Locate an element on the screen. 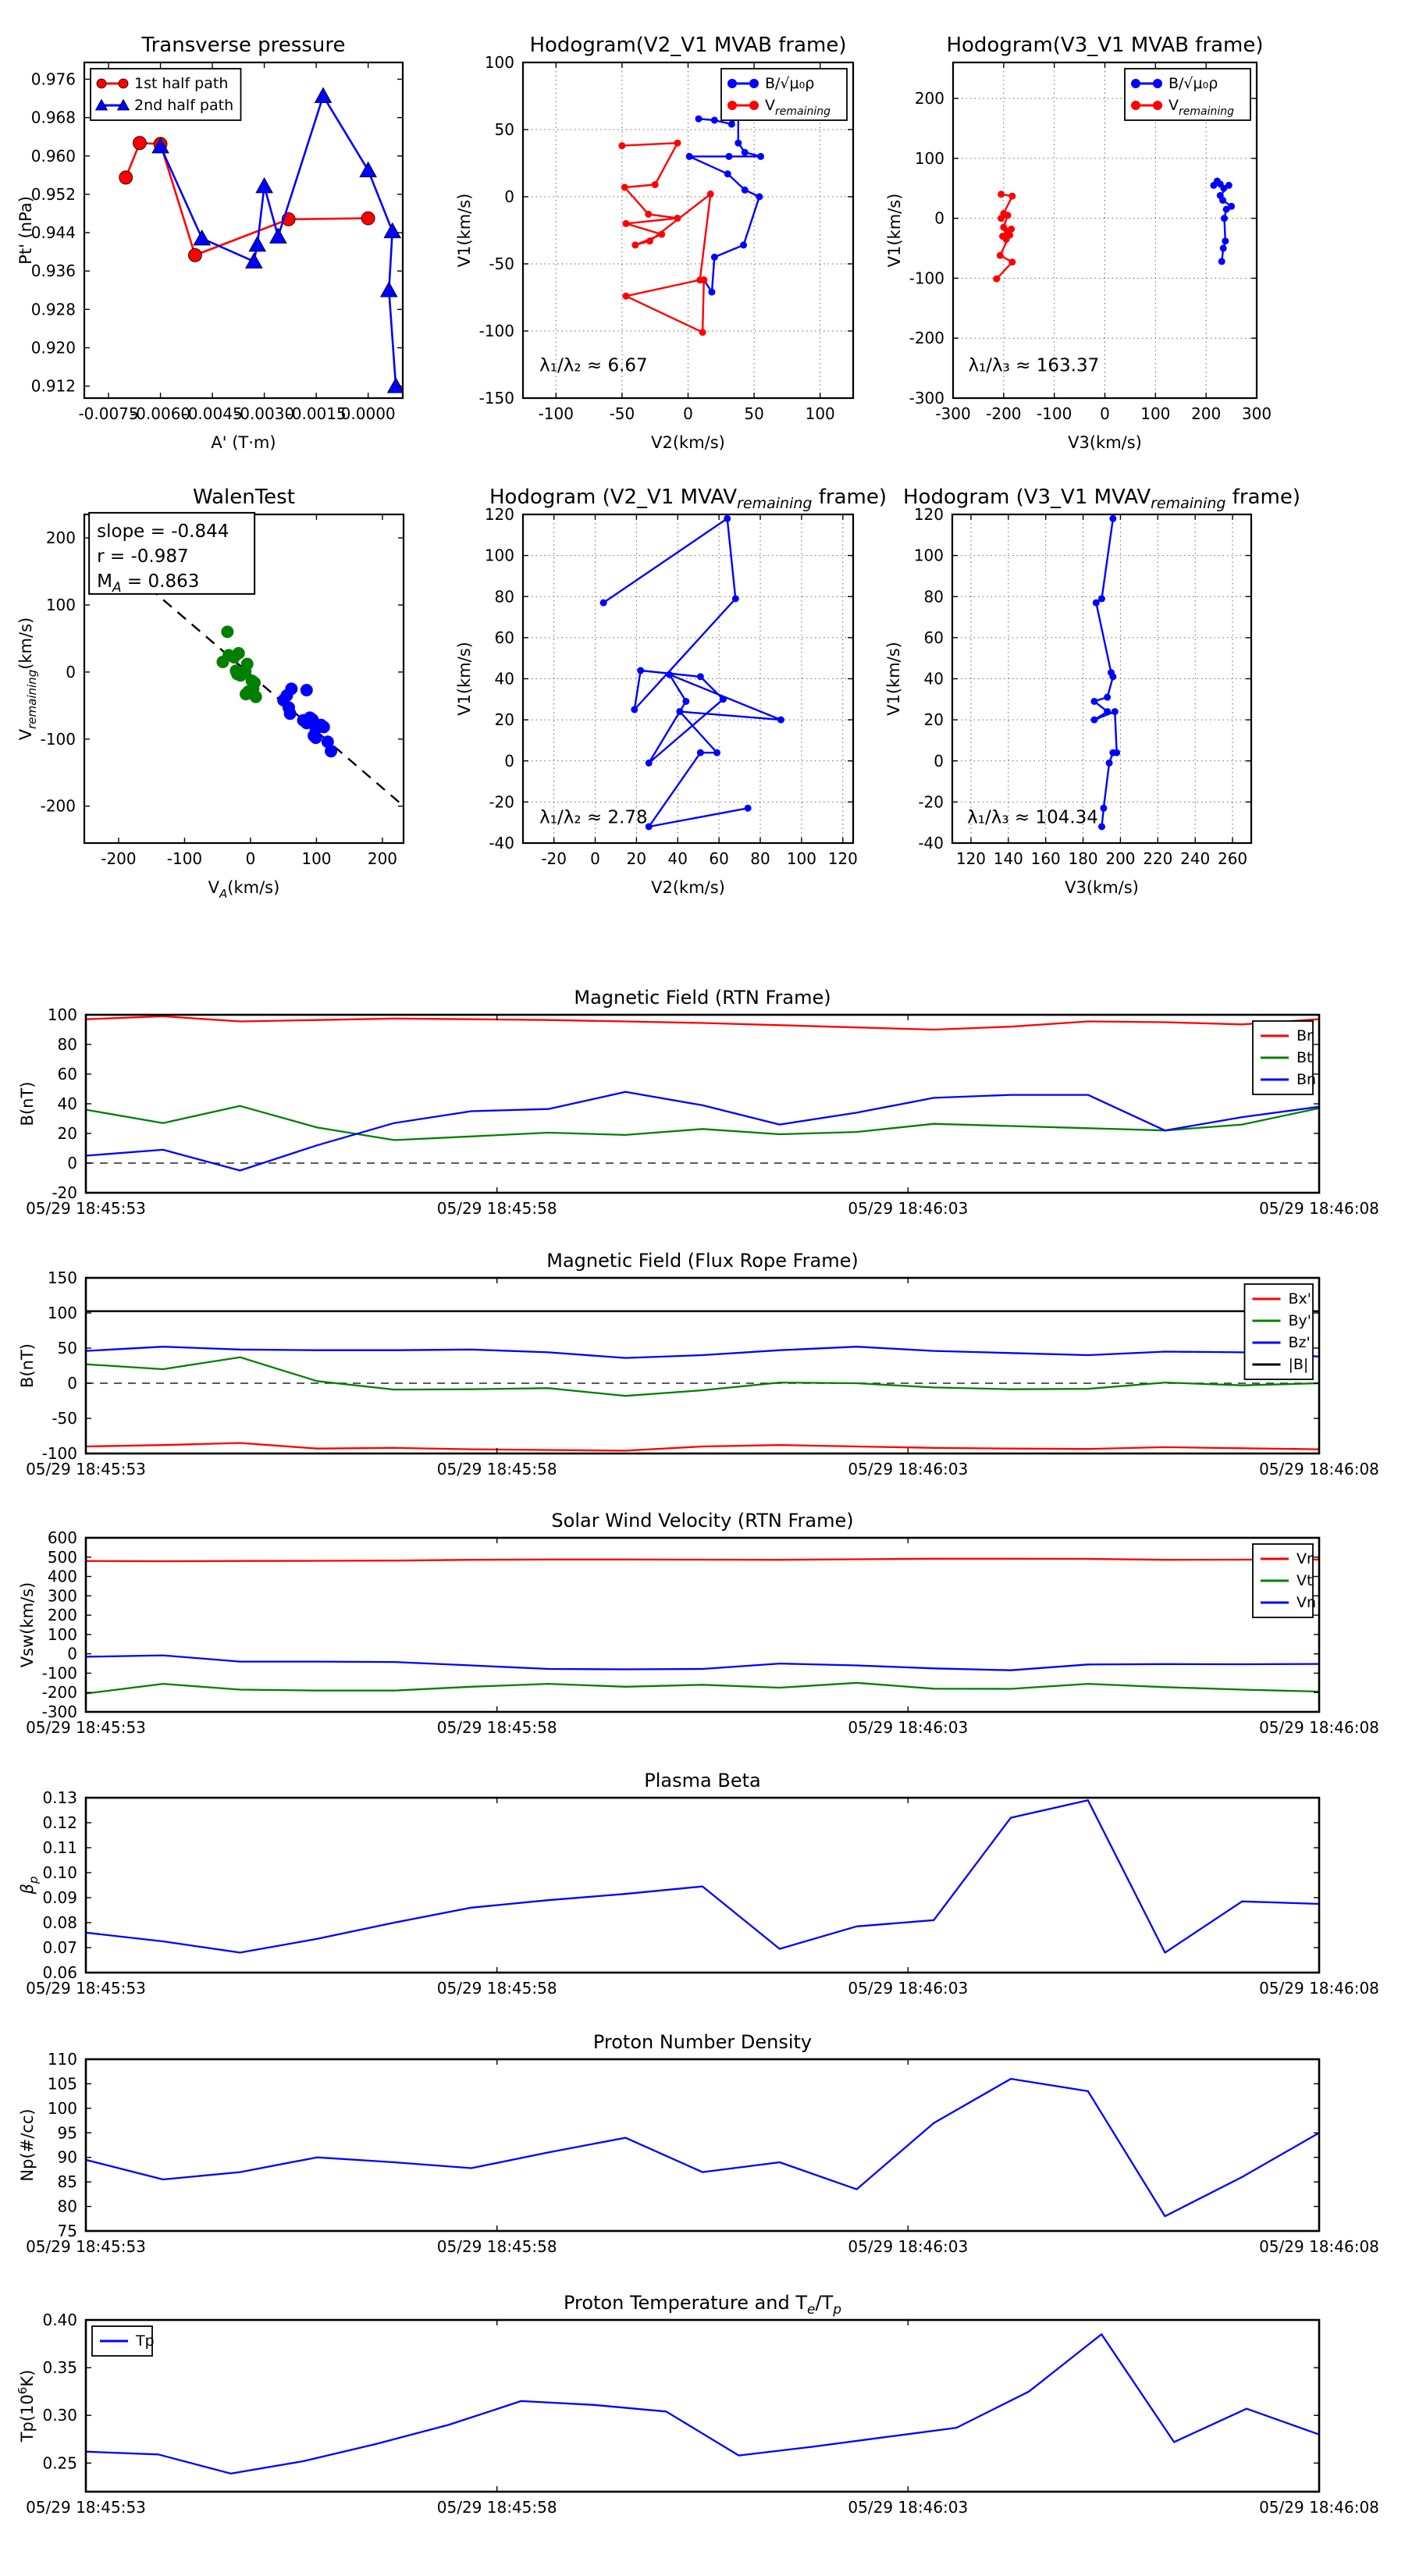 The image size is (1405, 2576). series-Bx' is located at coordinates (703, 1447).